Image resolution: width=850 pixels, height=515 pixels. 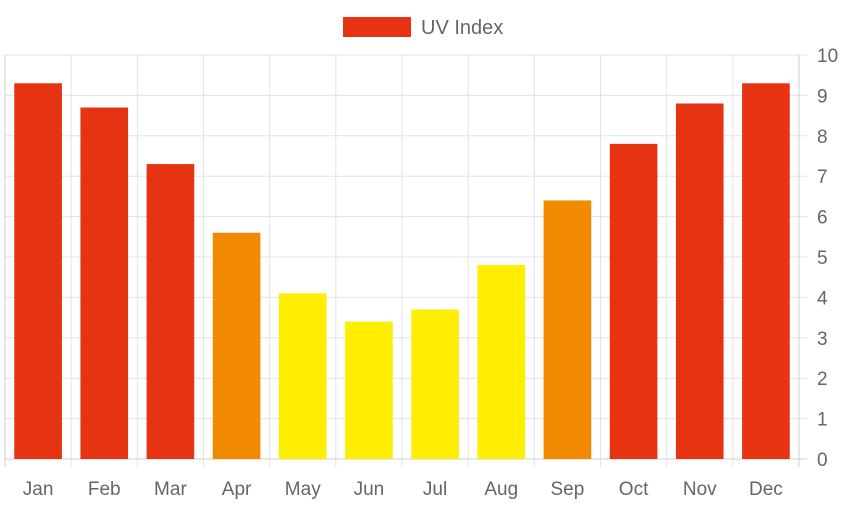 What do you see at coordinates (822, 420) in the screenshot?
I see `y-tick-label: 1` at bounding box center [822, 420].